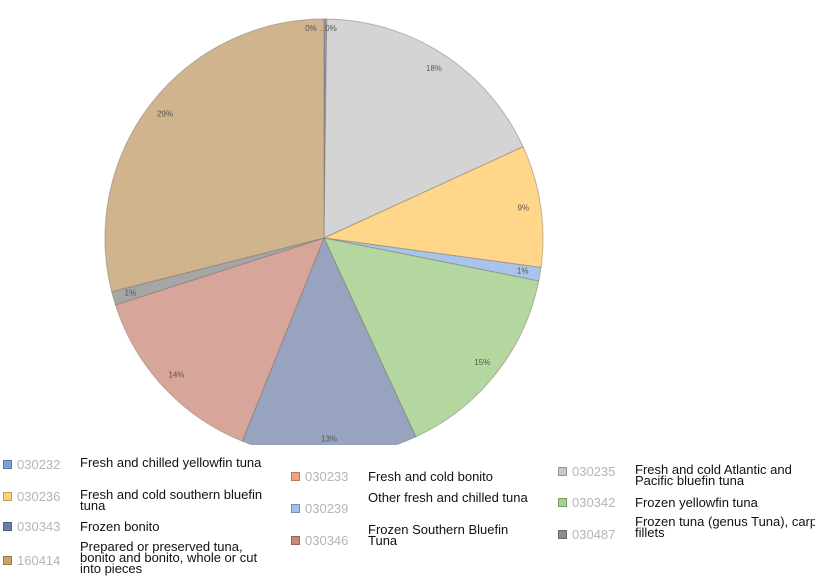 Image resolution: width=815 pixels, height=578 pixels. What do you see at coordinates (482, 362) in the screenshot?
I see `slice-label-030342: 15%` at bounding box center [482, 362].